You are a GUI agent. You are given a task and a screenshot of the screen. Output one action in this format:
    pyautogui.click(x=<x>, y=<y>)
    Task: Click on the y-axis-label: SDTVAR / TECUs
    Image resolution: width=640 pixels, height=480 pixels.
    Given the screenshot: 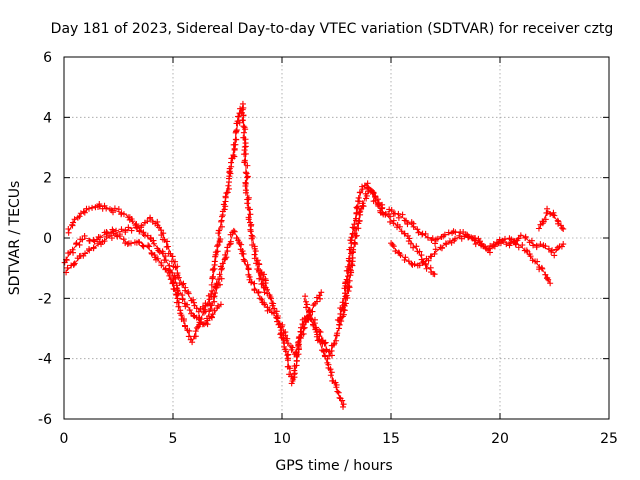 What is the action you would take?
    pyautogui.click(x=15, y=238)
    